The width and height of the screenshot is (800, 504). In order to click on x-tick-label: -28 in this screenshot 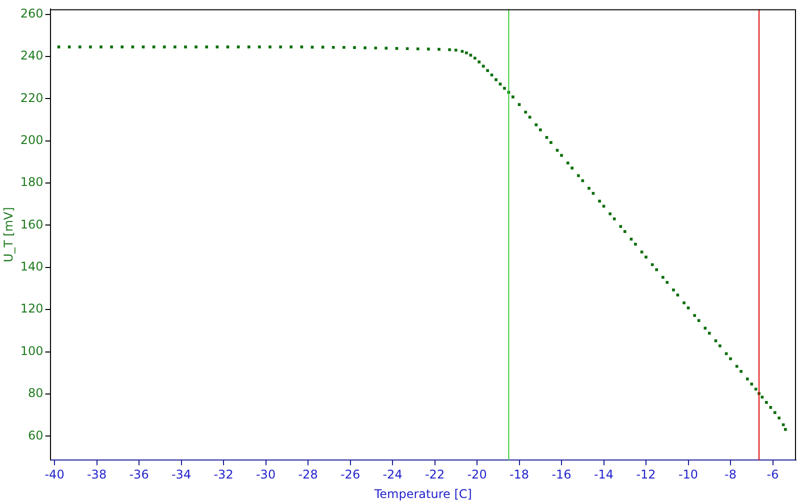, I will do `click(308, 475)`.